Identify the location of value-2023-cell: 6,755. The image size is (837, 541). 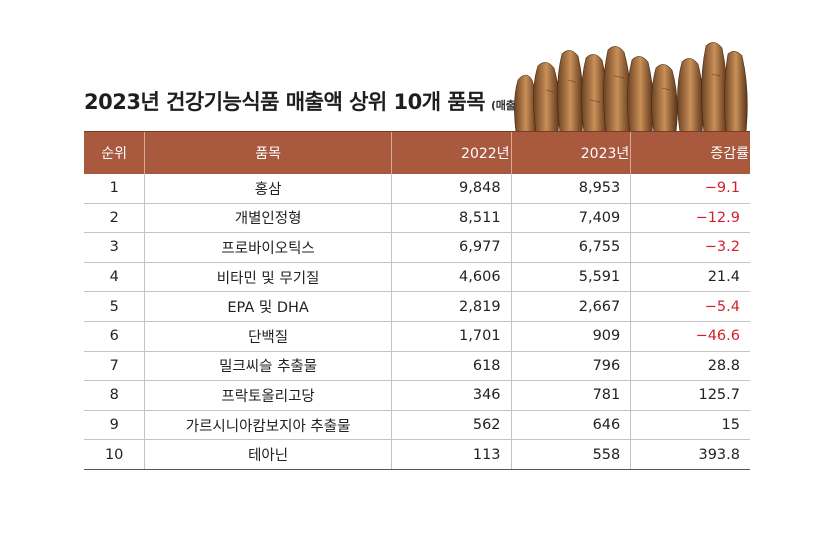
(571, 247).